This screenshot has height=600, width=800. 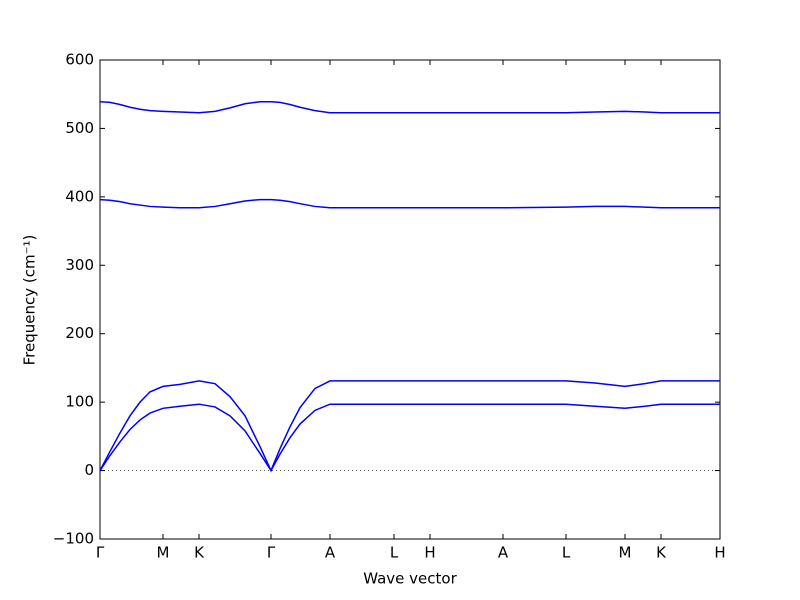 I want to click on y-tick-label: 100, so click(x=79, y=402).